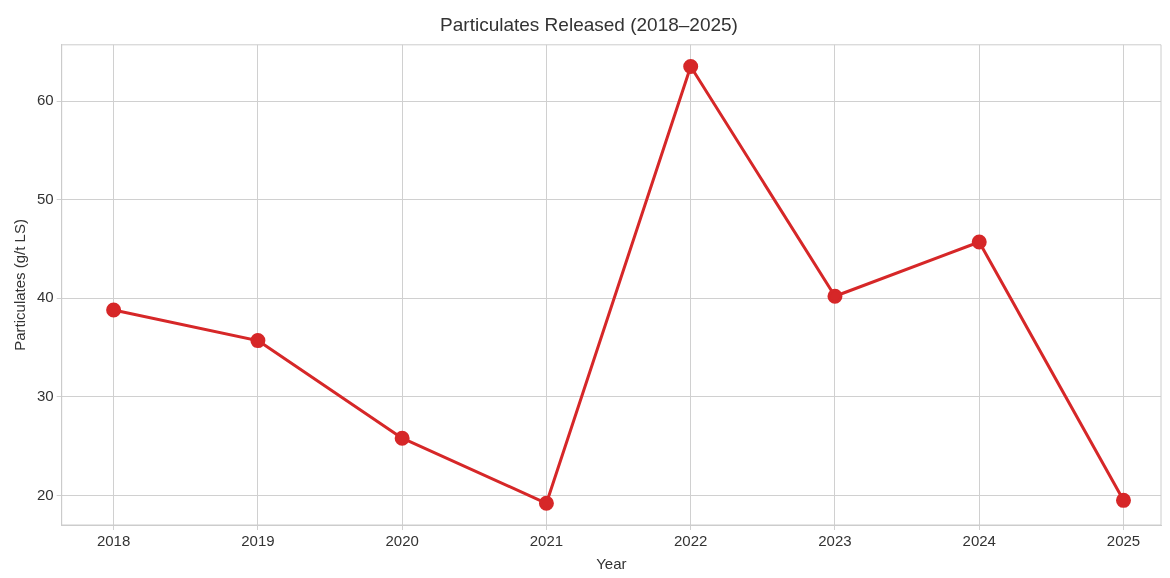 This screenshot has height=578, width=1170. Describe the element at coordinates (45, 494) in the screenshot. I see `y-tick-label: 20` at that location.